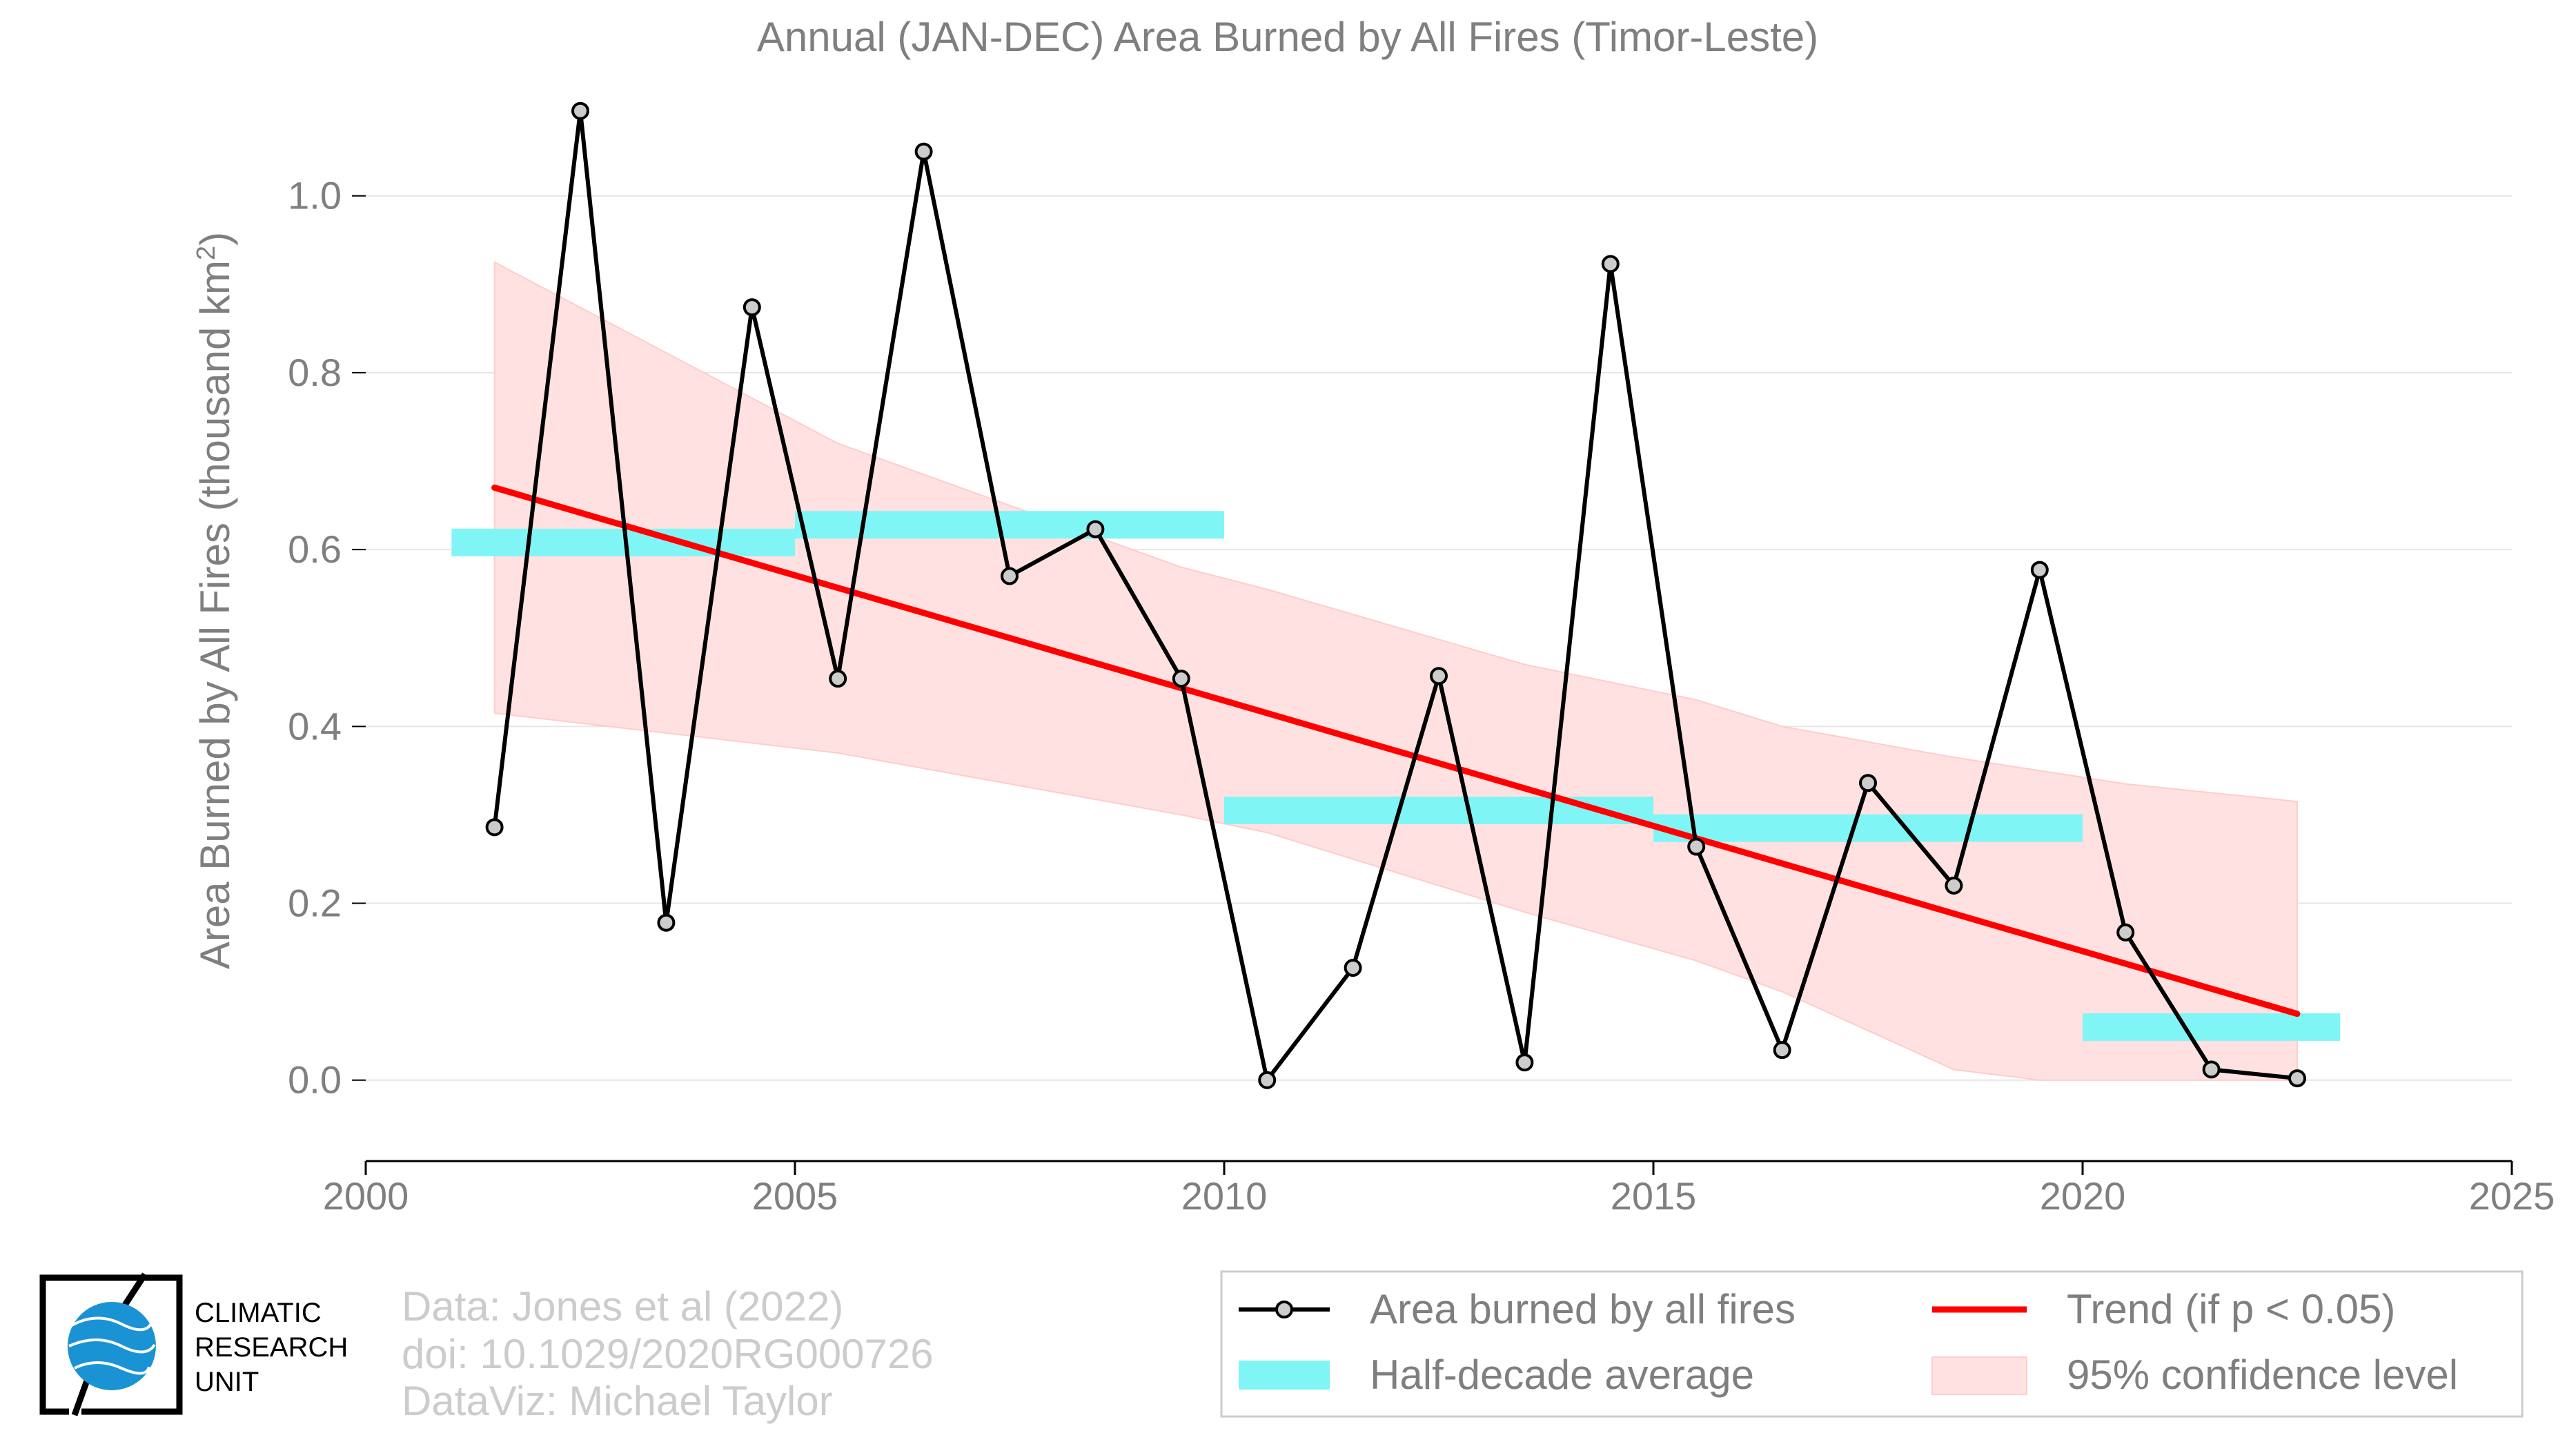 This screenshot has height=1451, width=2576. Describe the element at coordinates (258, 1313) in the screenshot. I see `logo-text-climatic: CLIMATIC` at that location.